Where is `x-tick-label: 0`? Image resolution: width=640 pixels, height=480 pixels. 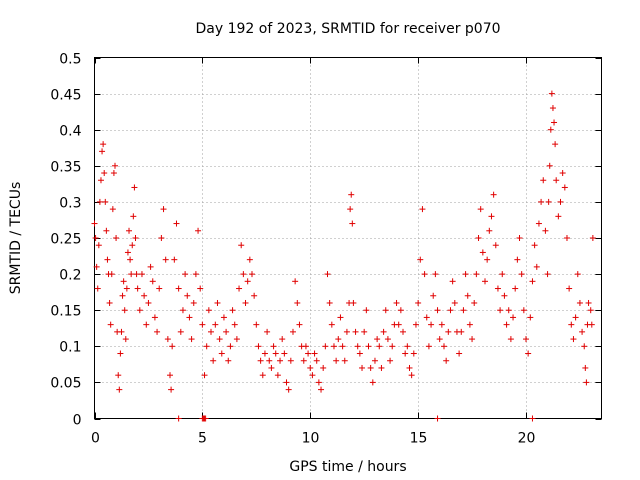
x-tick-label: 0 is located at coordinates (95, 439).